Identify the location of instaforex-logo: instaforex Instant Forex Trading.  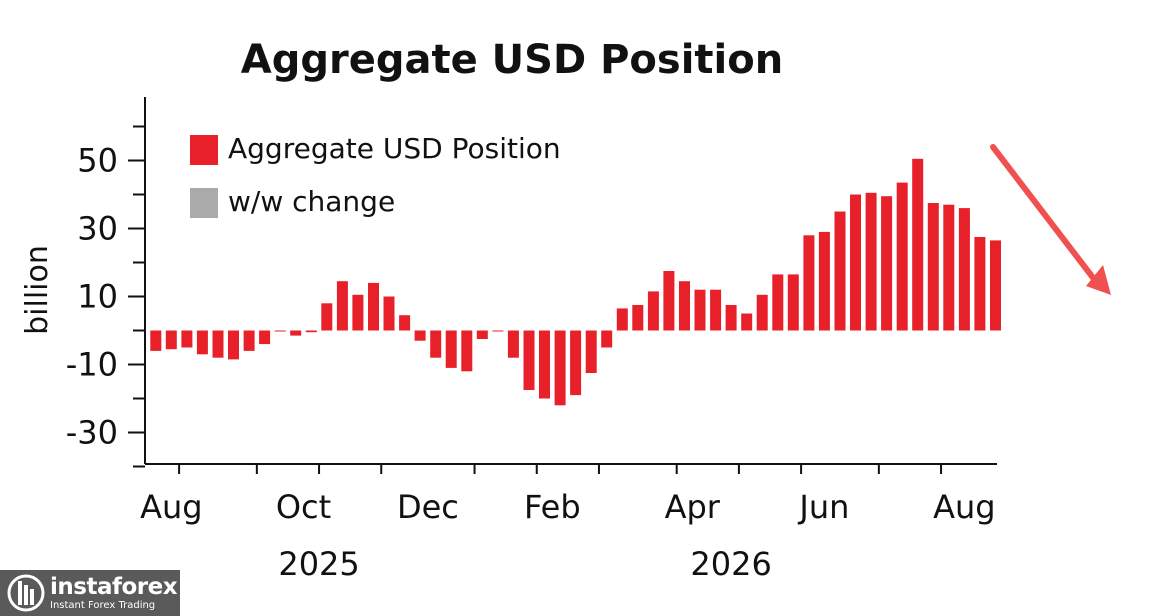
(90, 593).